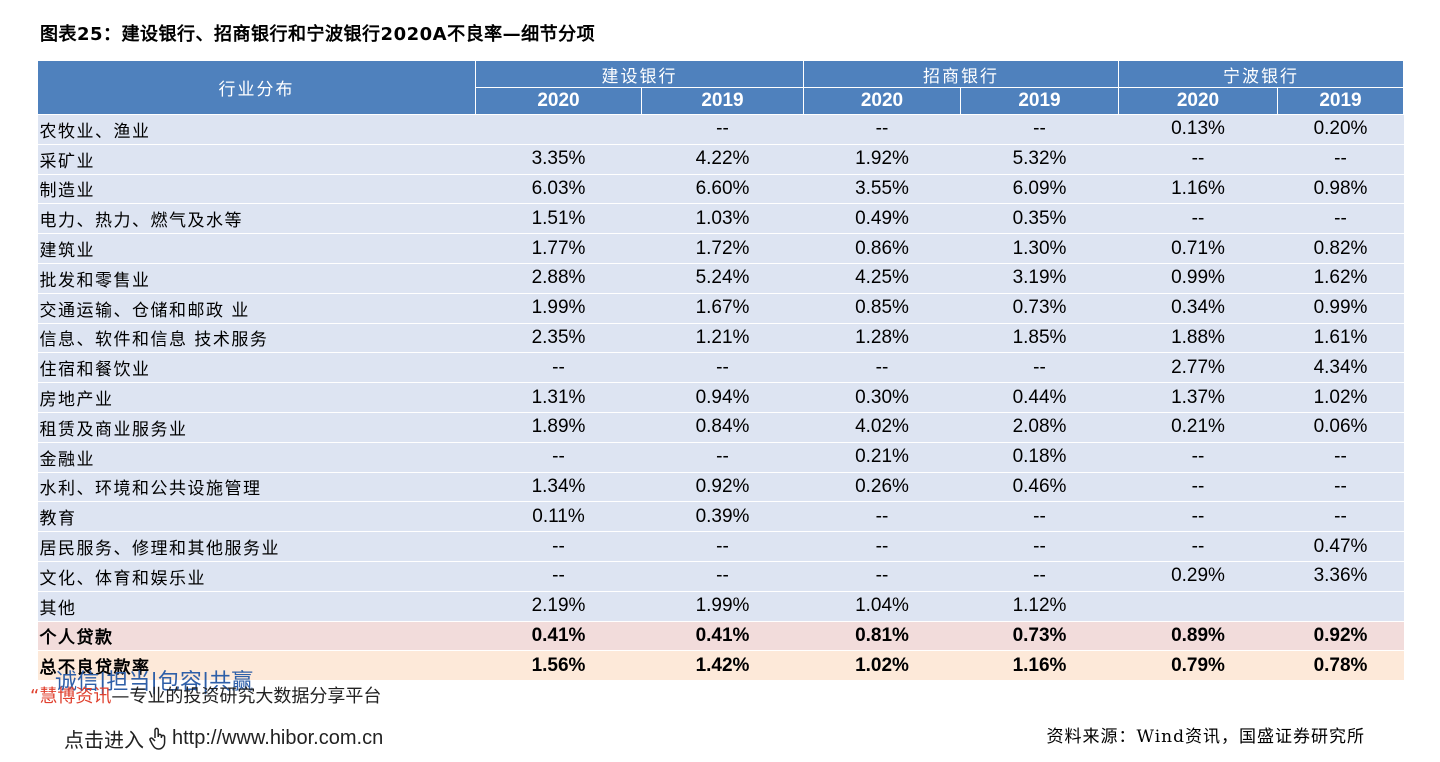  I want to click on npl-value-cell: 1.92%, so click(882, 159).